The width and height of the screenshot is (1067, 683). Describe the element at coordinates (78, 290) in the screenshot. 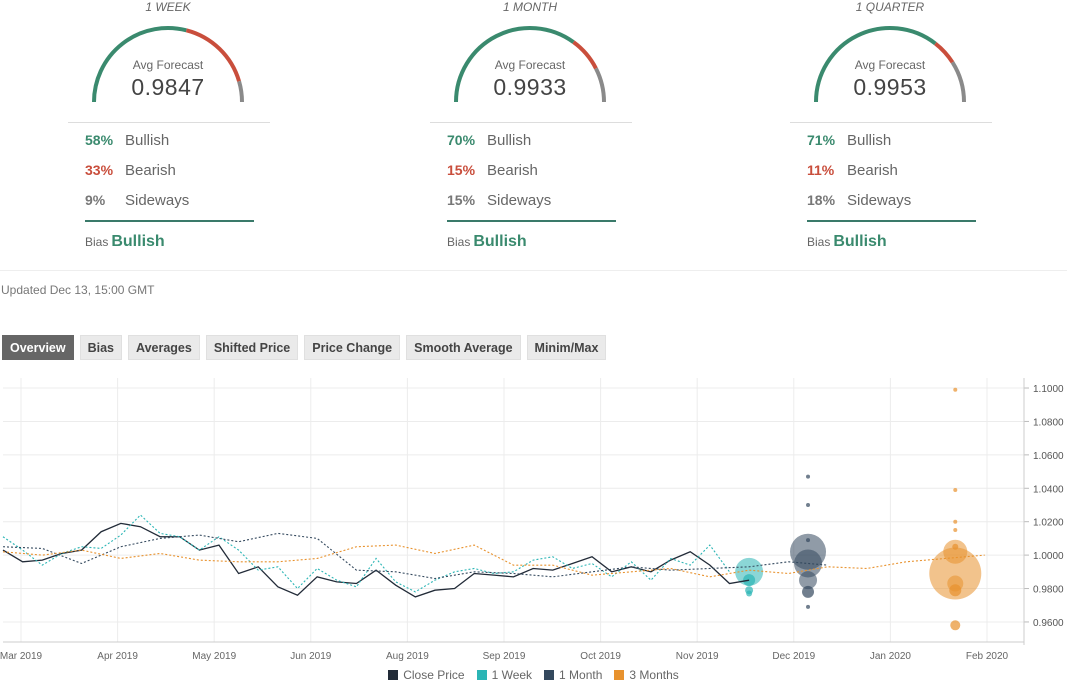

I see `updated-timestamp: Updated Dec 13, 15:00 GMT` at that location.